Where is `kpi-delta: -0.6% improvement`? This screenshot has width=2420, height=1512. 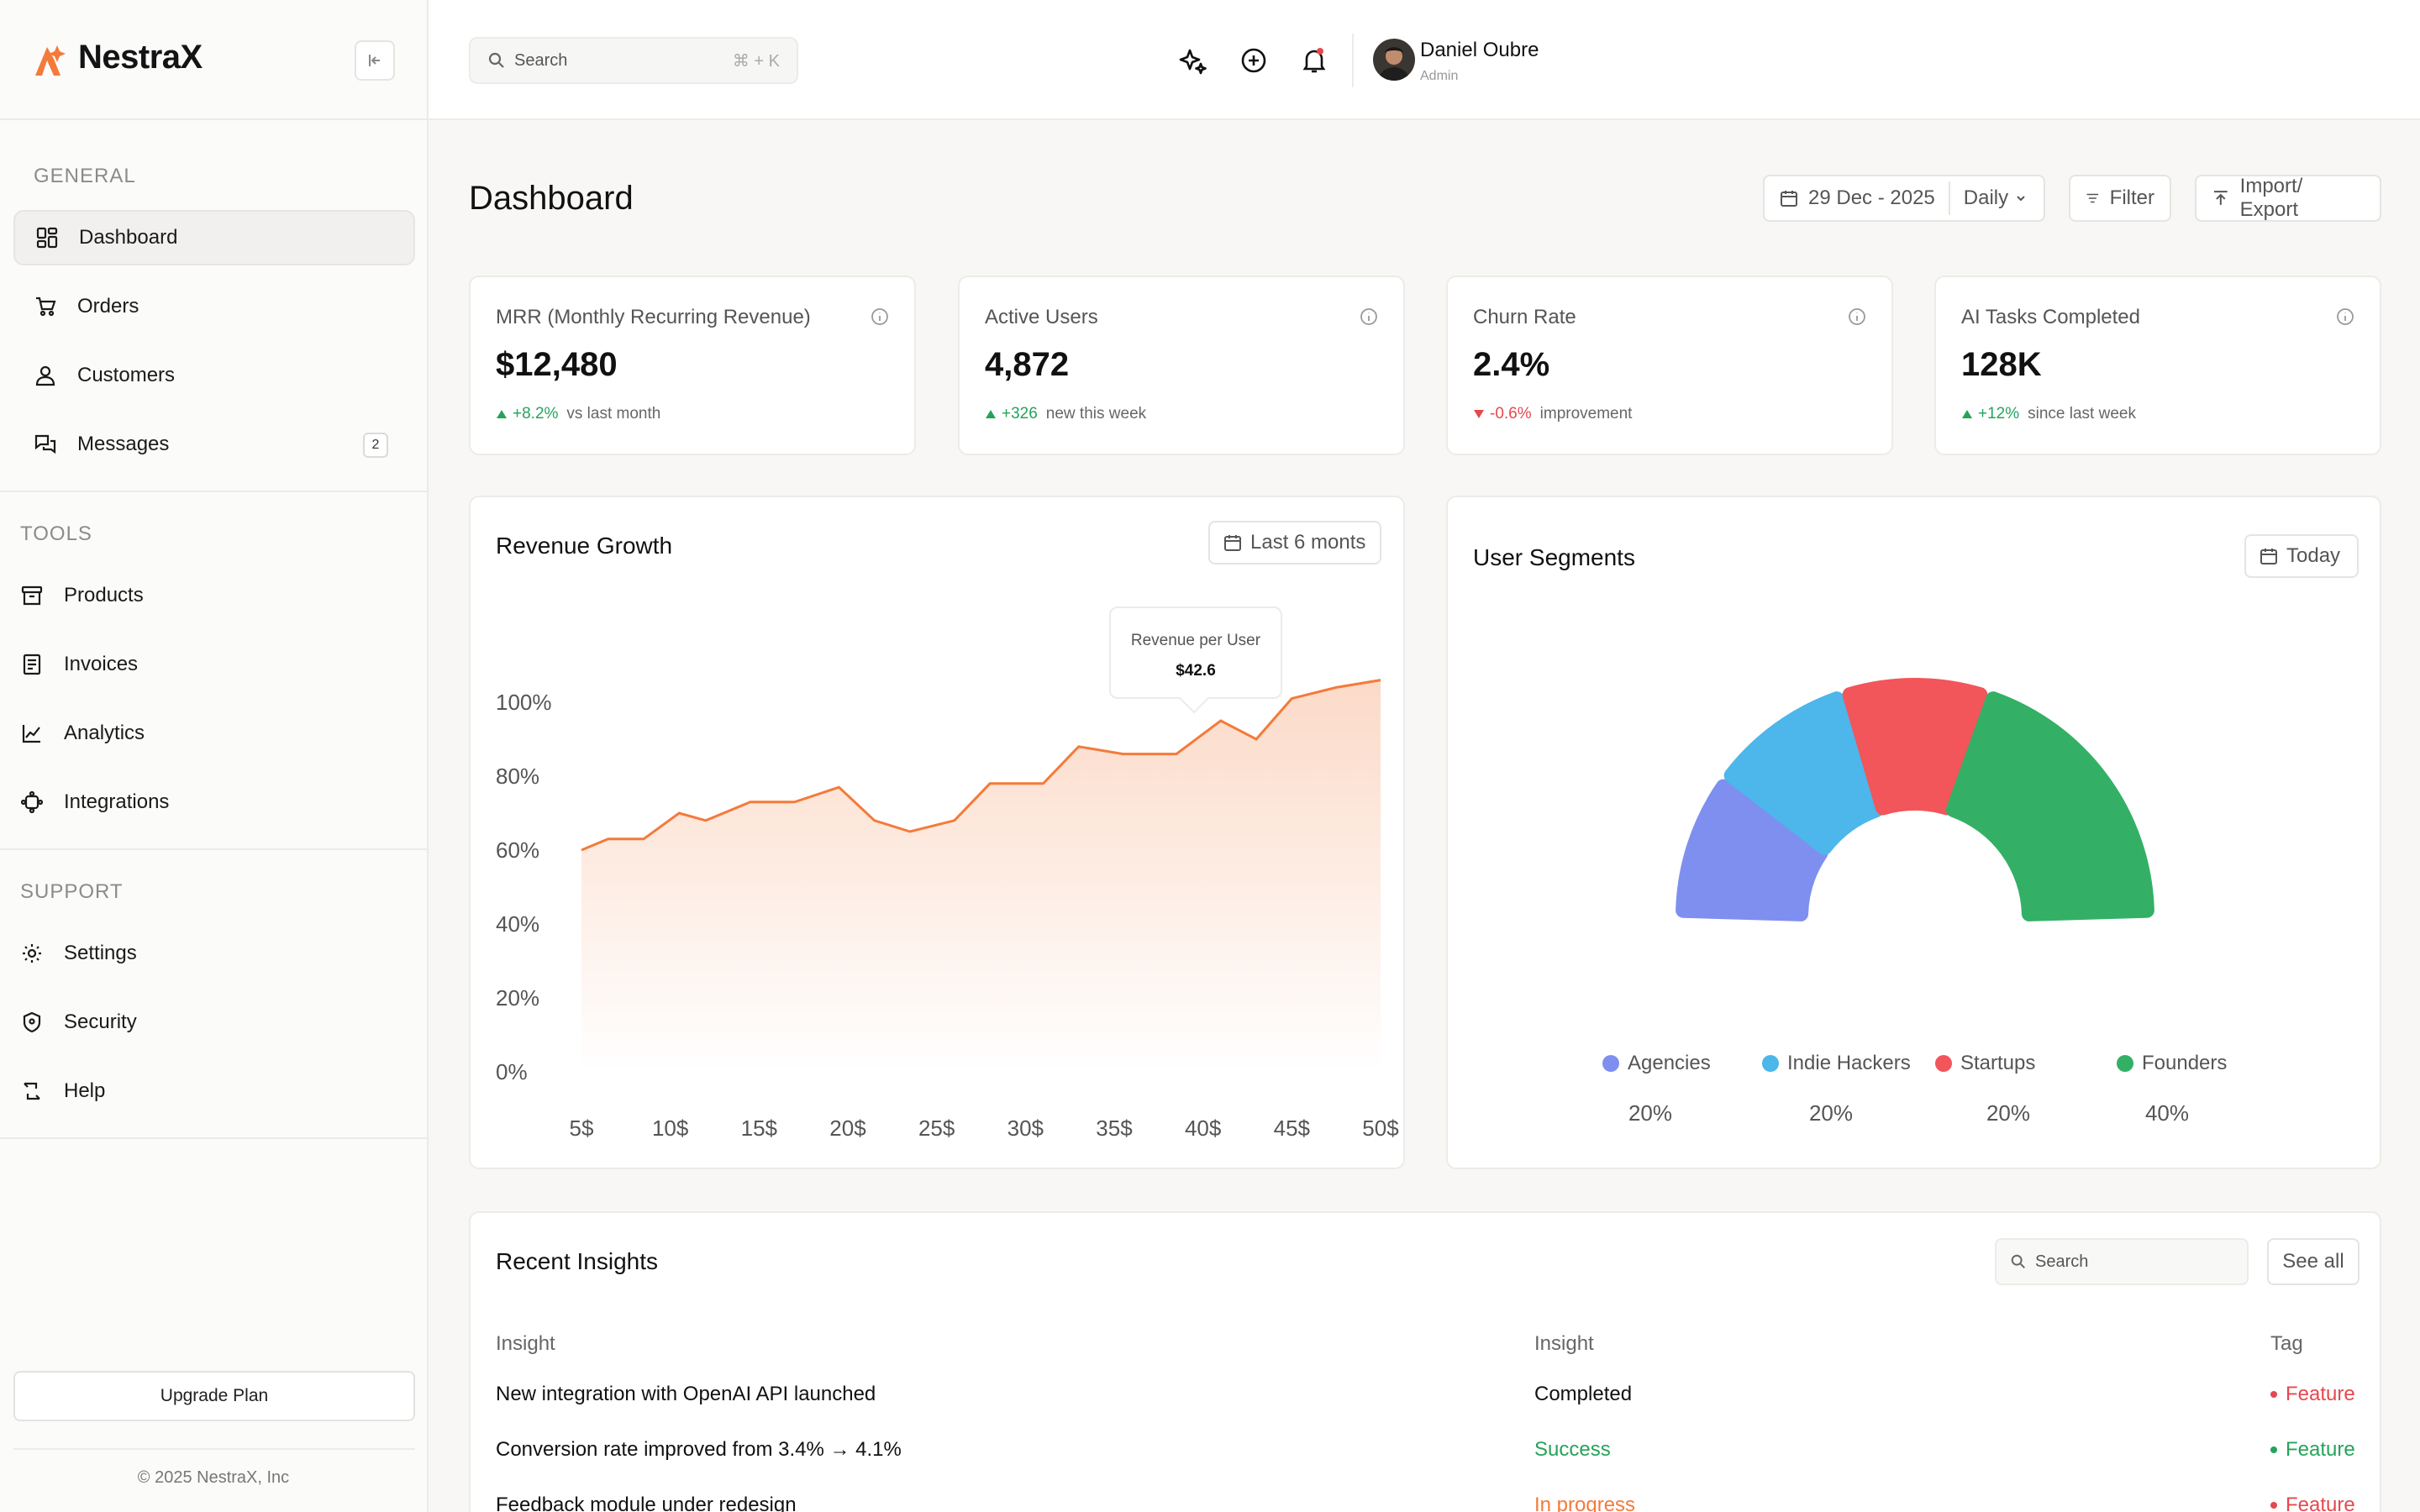 kpi-delta: -0.6% improvement is located at coordinates (1553, 414).